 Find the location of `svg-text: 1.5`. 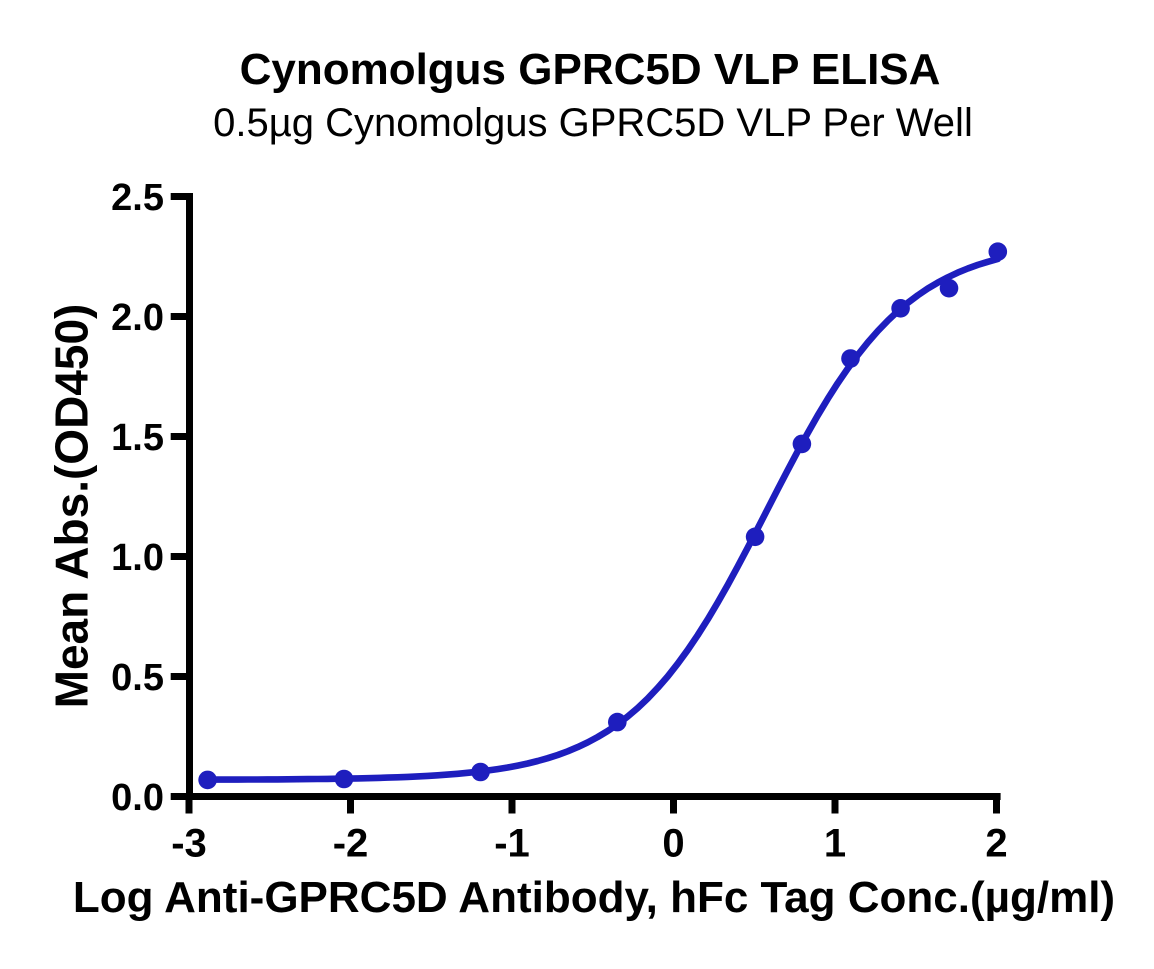

svg-text: 1.5 is located at coordinates (137, 438).